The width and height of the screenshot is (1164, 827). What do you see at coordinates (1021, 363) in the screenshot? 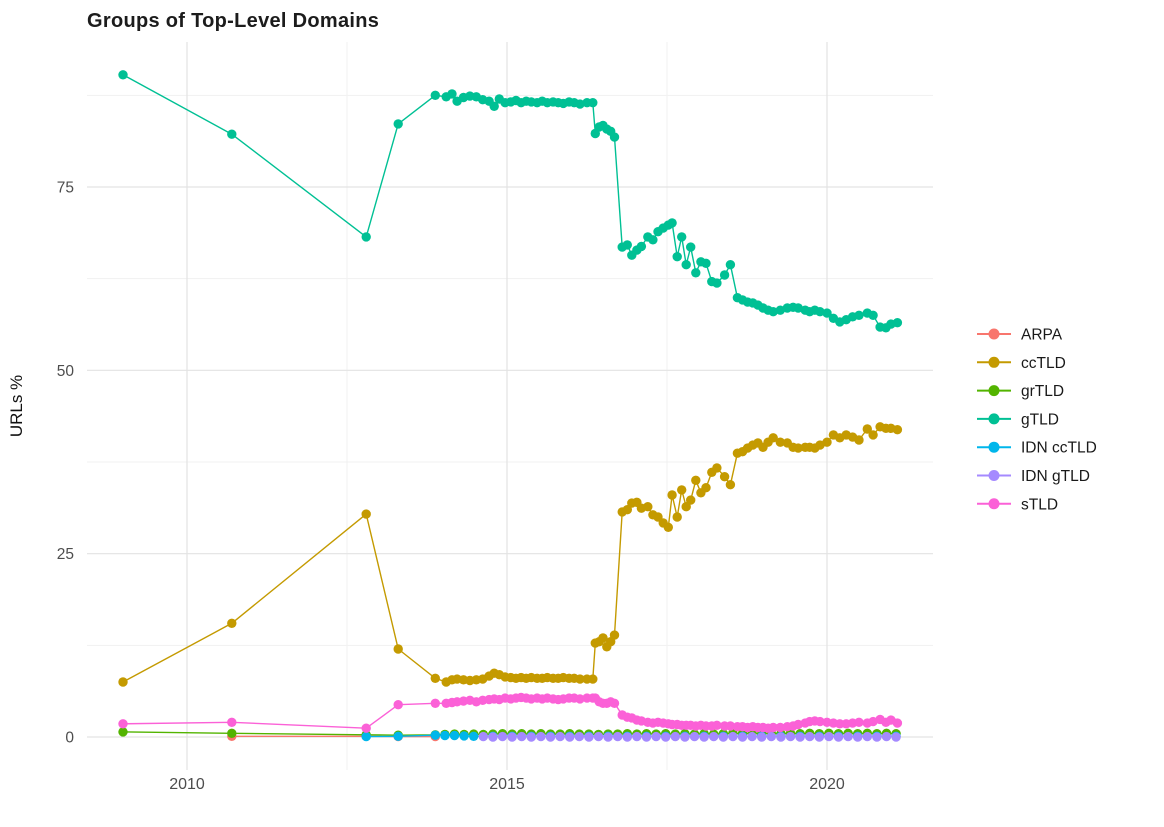
I see `legend-item-ccTLD: ccTLD` at bounding box center [1021, 363].